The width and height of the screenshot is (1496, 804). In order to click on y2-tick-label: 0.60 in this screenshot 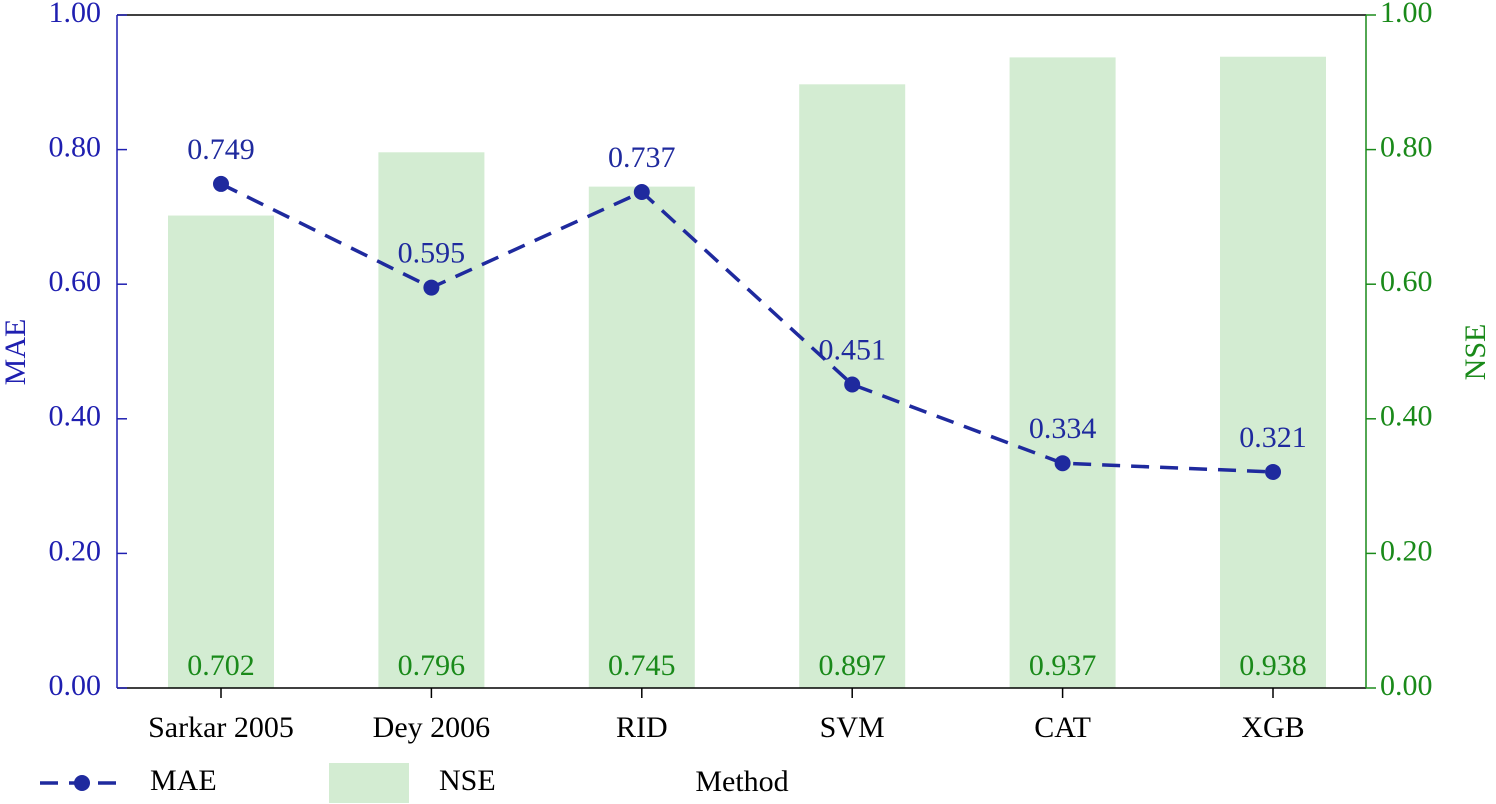, I will do `click(1406, 281)`.